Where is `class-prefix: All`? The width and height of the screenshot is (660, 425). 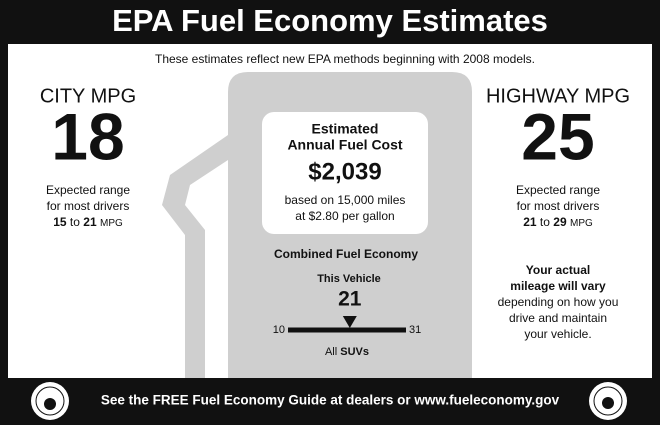 class-prefix: All is located at coordinates (331, 352).